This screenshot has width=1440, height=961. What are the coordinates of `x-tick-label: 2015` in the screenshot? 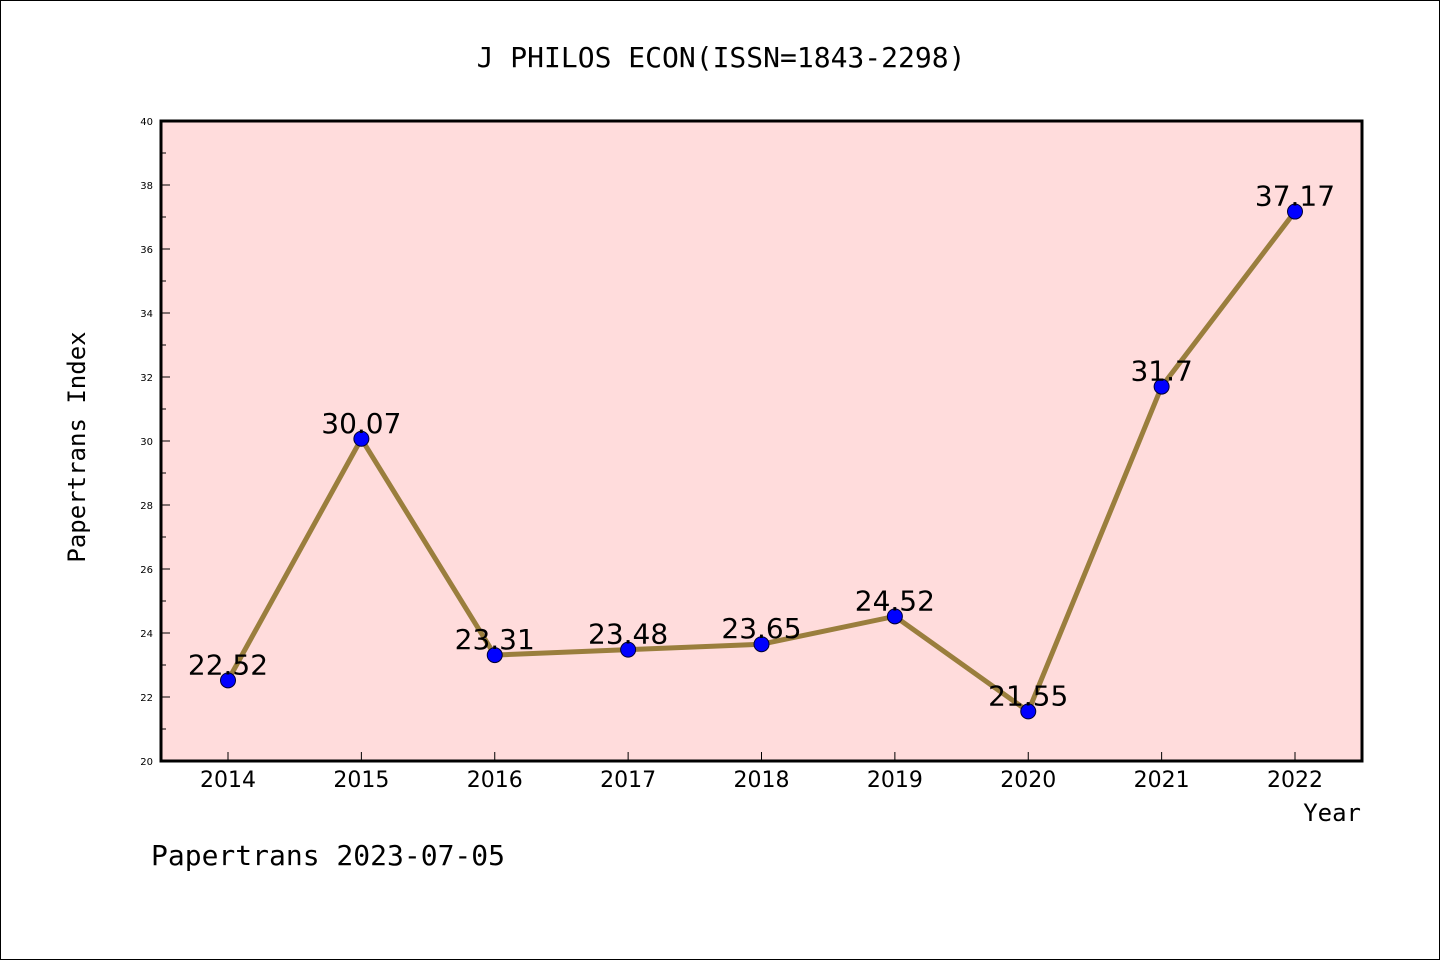 It's located at (361, 780).